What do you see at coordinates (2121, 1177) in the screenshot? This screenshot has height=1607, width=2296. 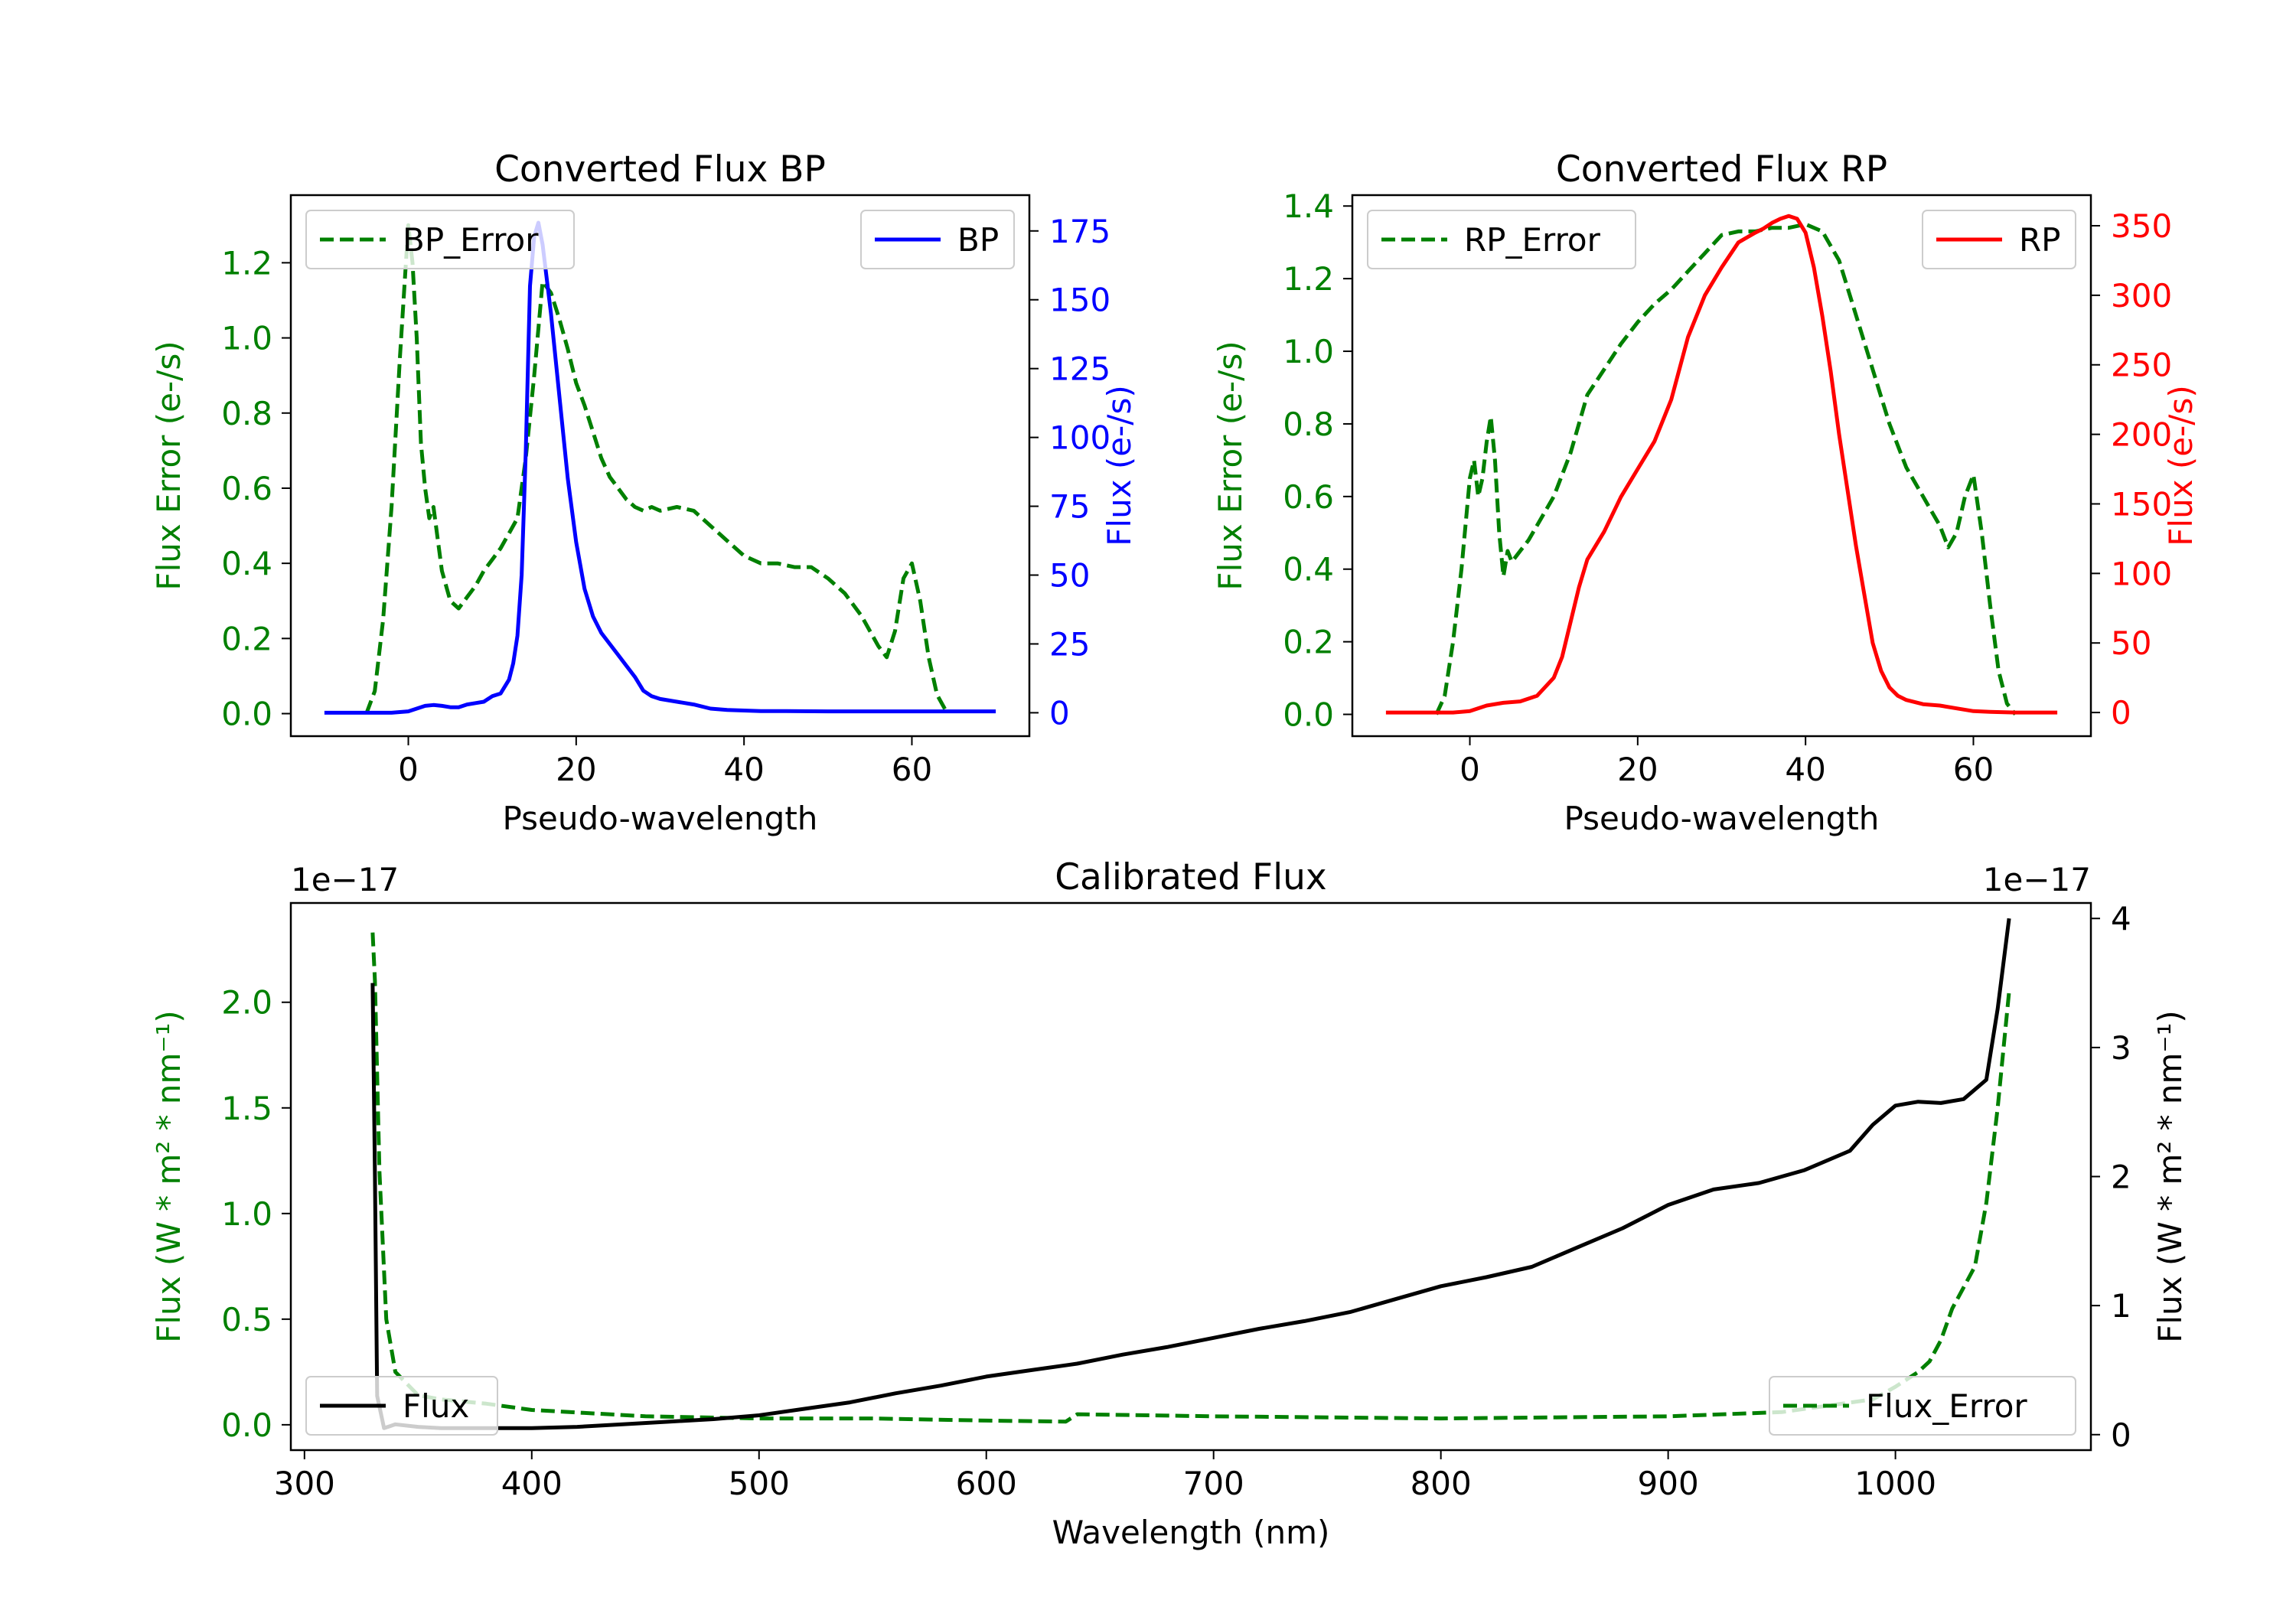 I see `cal-y-right-tick-label: 2` at bounding box center [2121, 1177].